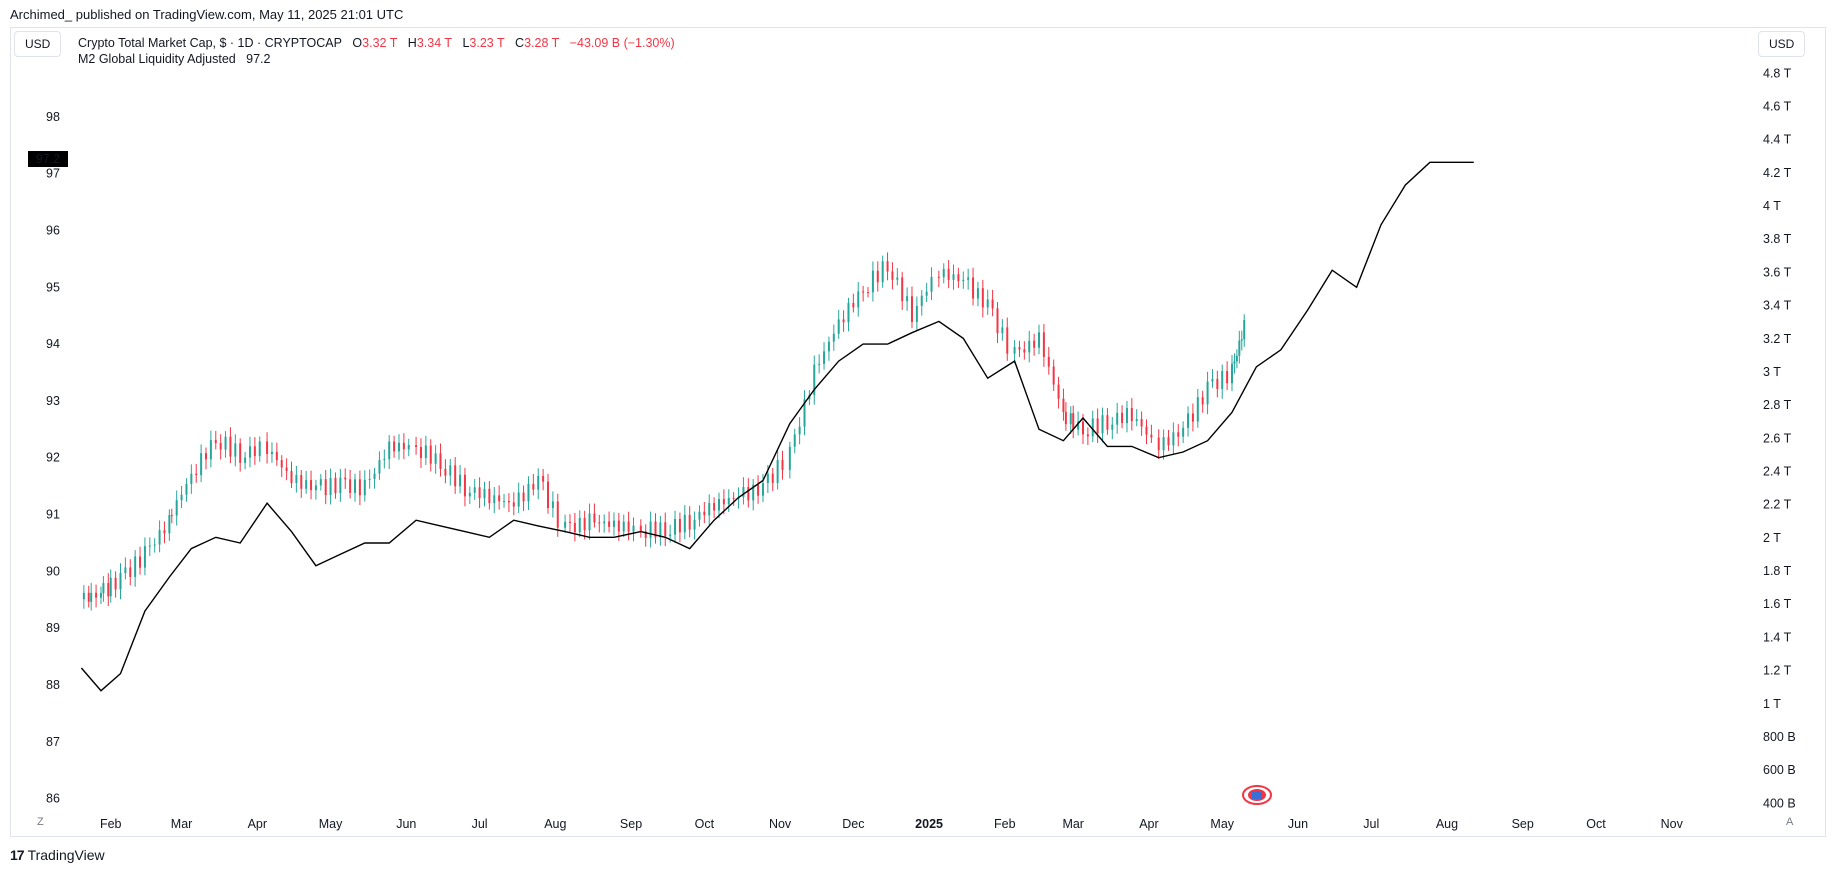  Describe the element at coordinates (1257, 795) in the screenshot. I see `flag-event-icon` at that location.